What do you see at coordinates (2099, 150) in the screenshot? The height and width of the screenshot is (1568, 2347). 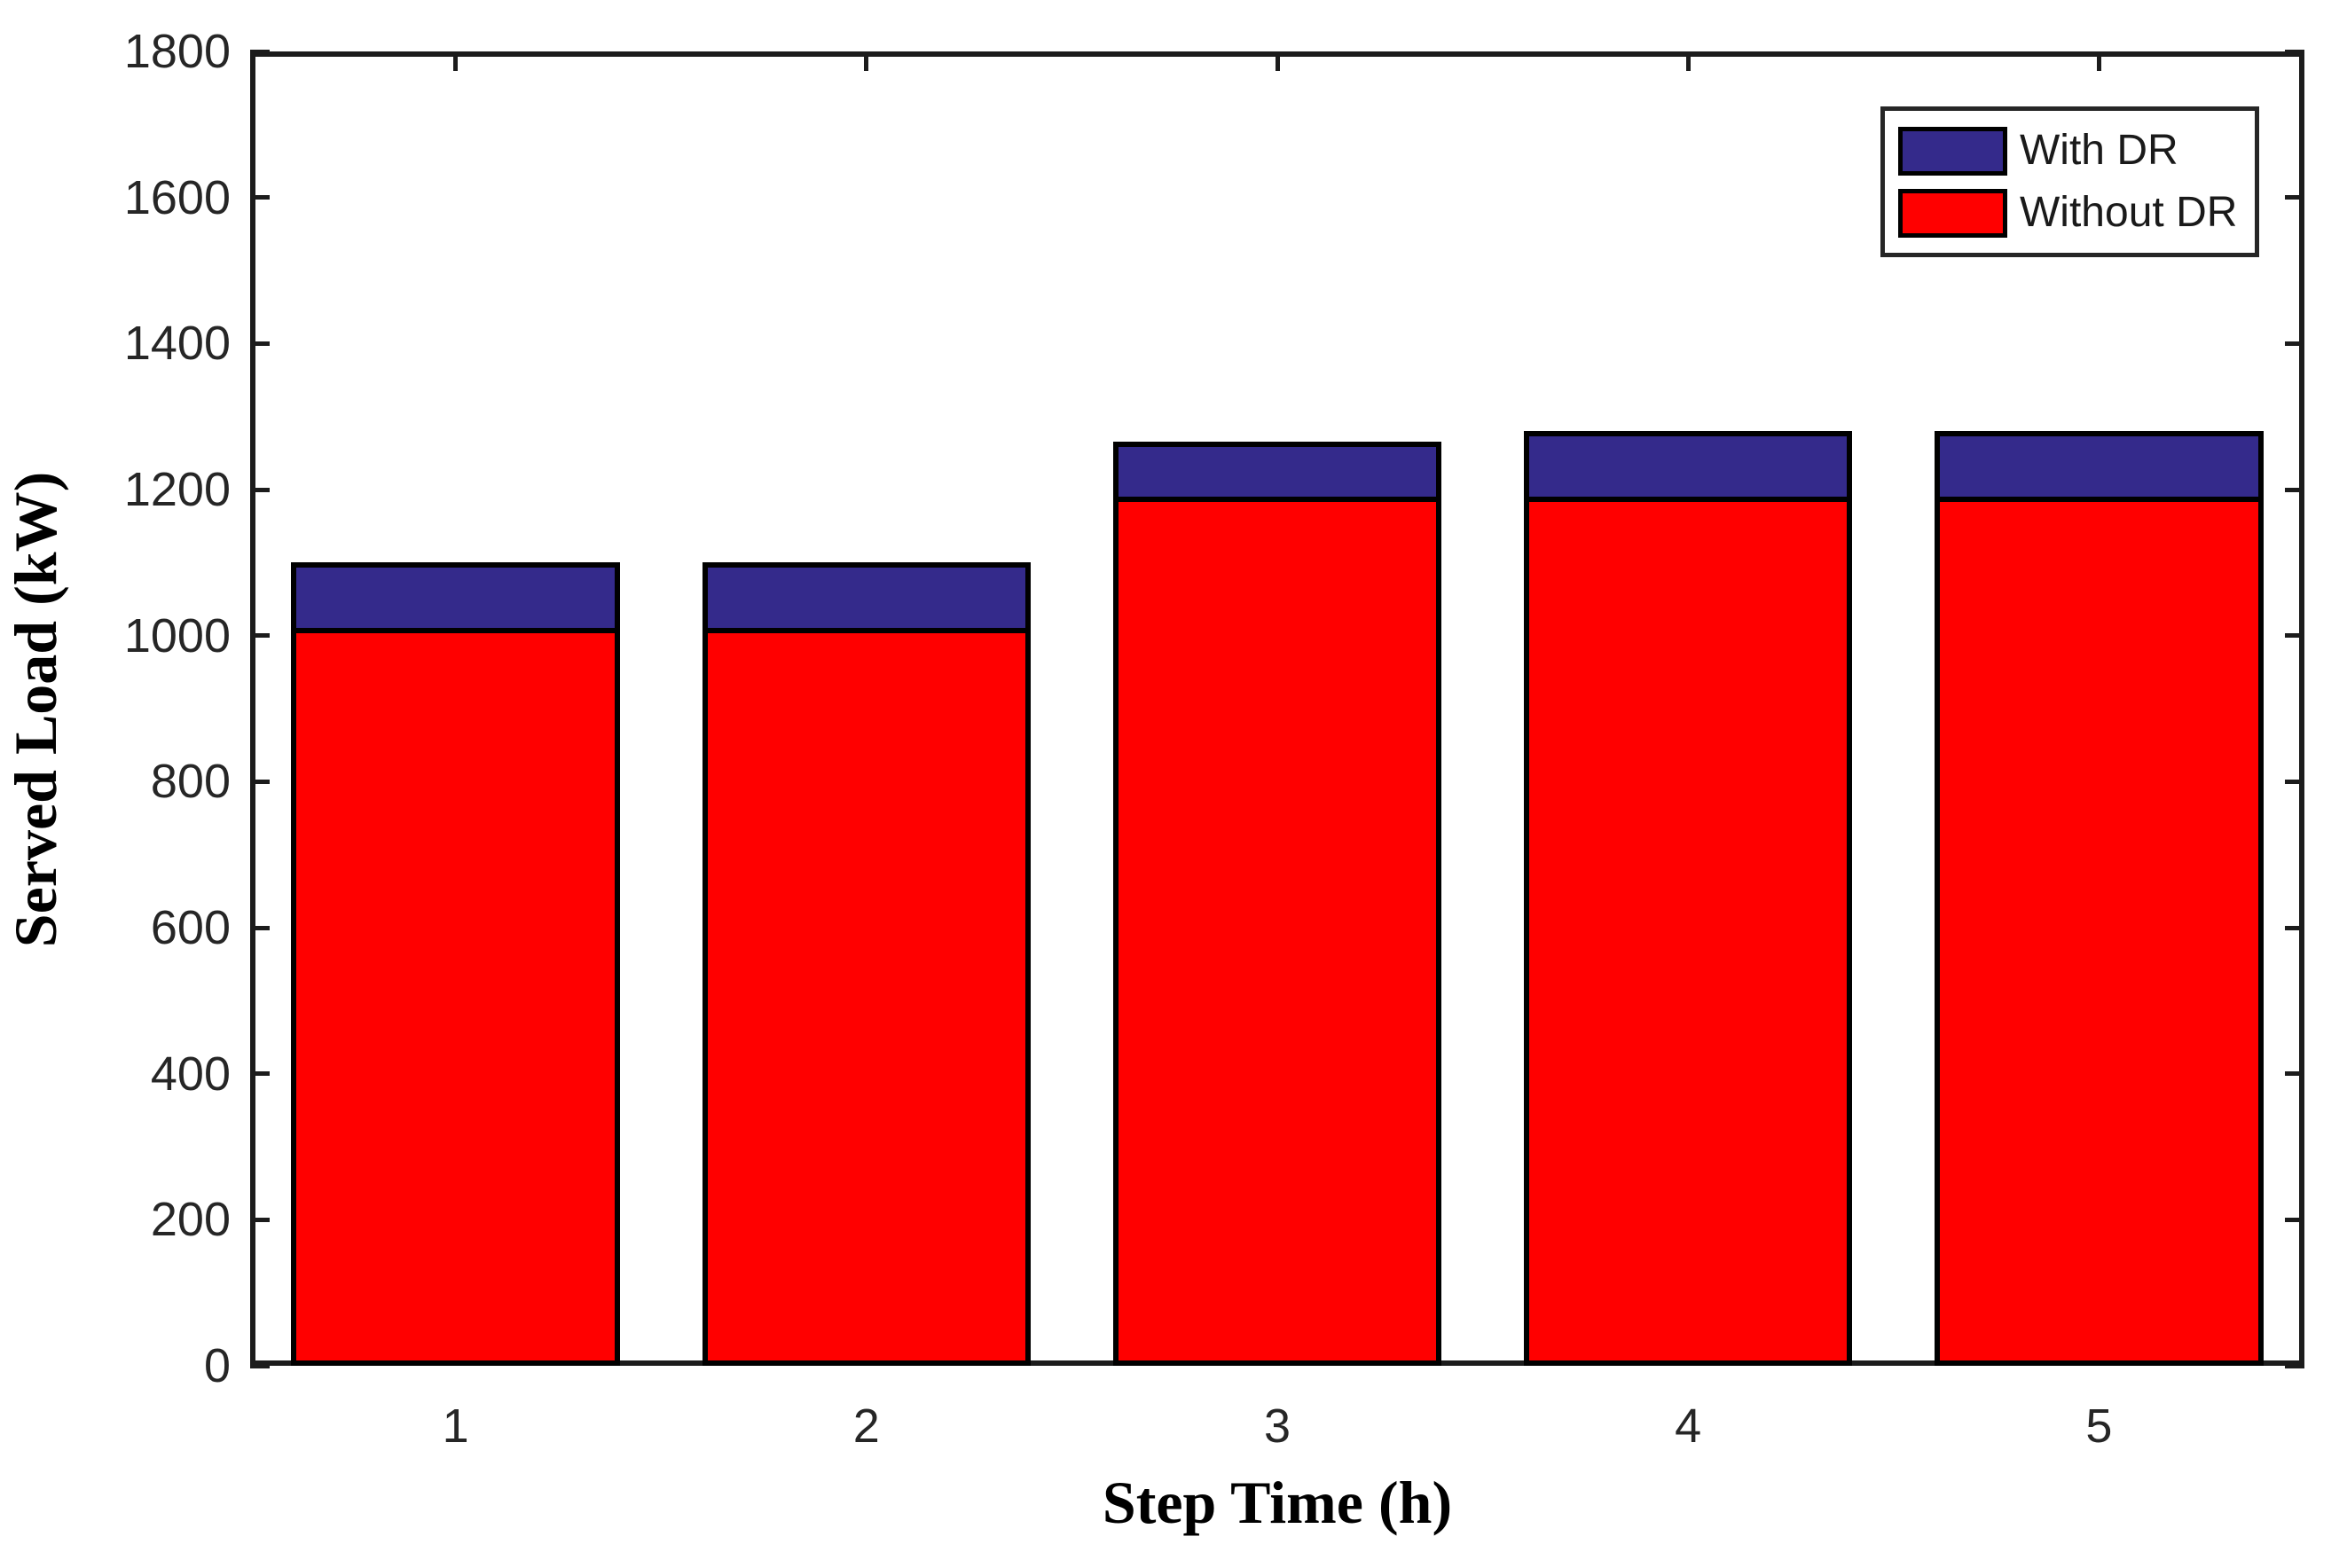 I see `legend-label-1: With DR` at bounding box center [2099, 150].